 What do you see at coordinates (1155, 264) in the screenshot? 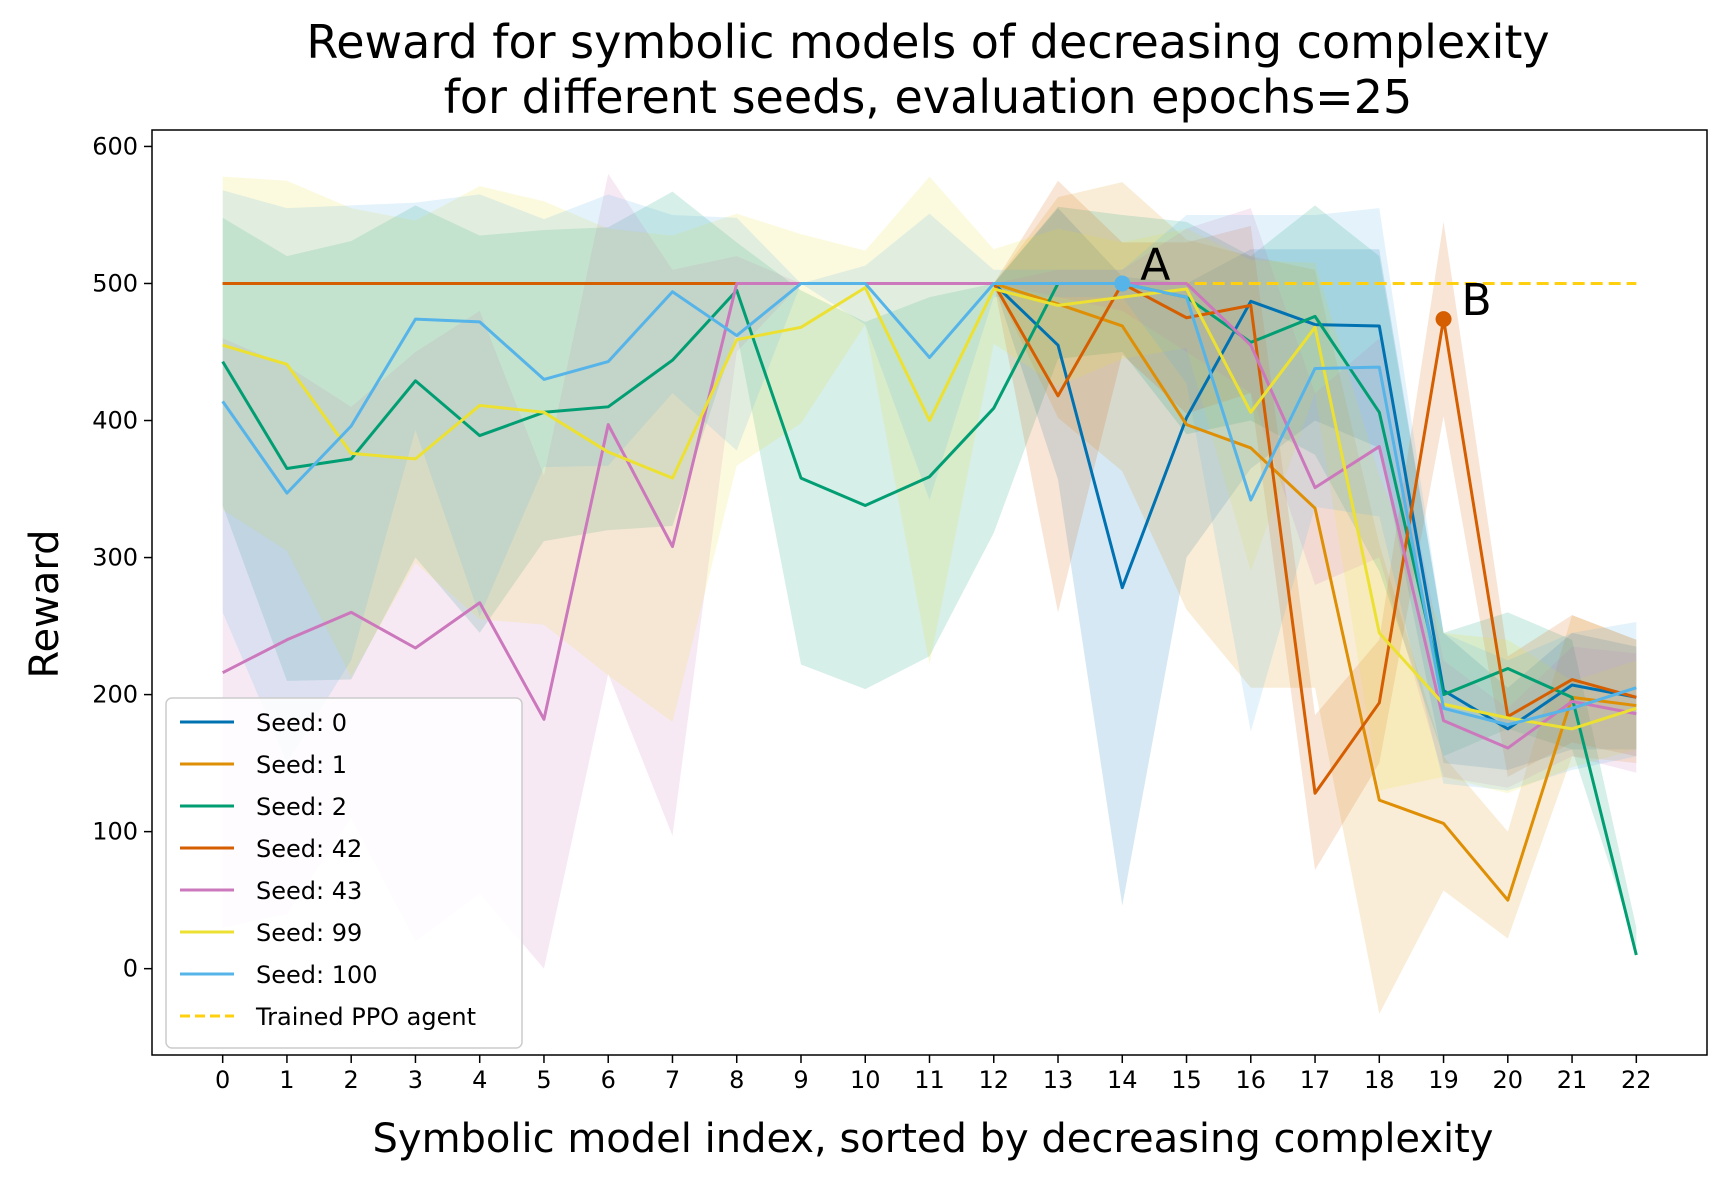
I see `annotation-label-a: A` at bounding box center [1155, 264].